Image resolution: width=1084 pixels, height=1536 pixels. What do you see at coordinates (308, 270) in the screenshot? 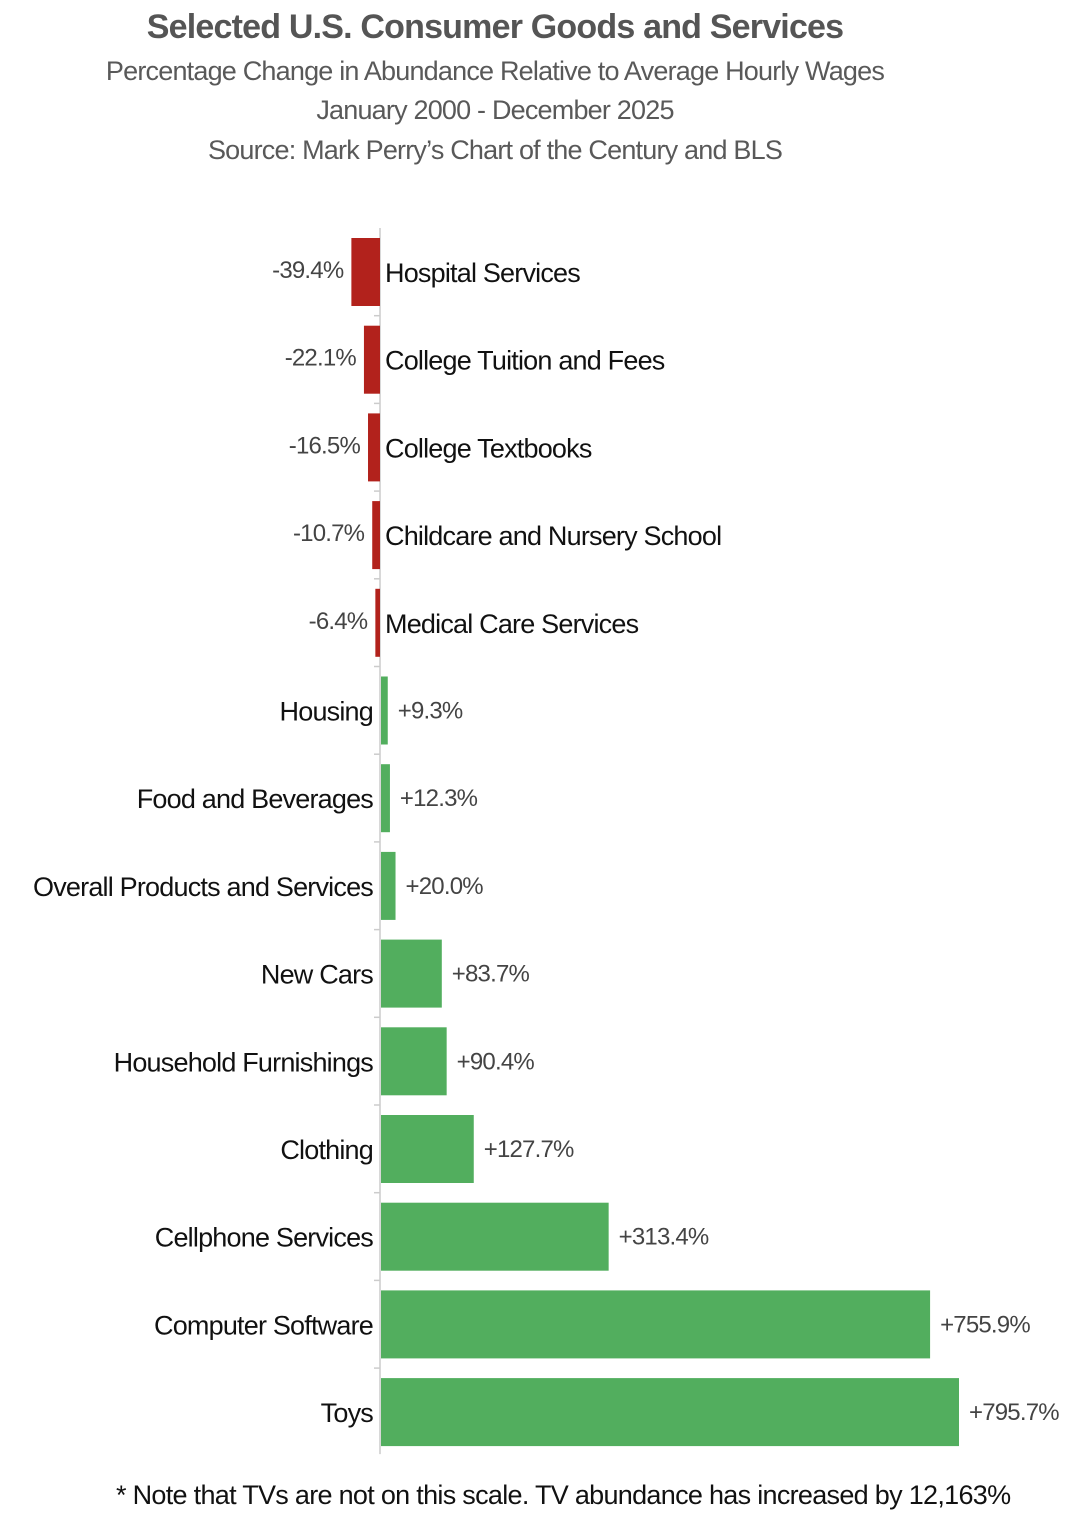
I see `data-label: -39.4%` at bounding box center [308, 270].